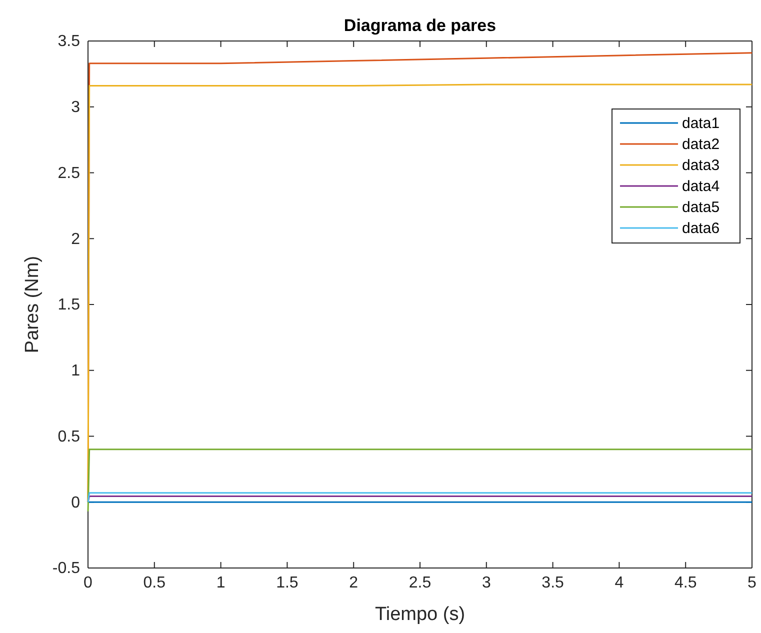 The height and width of the screenshot is (633, 761). What do you see at coordinates (221, 583) in the screenshot?
I see `x-tick-label: 1` at bounding box center [221, 583].